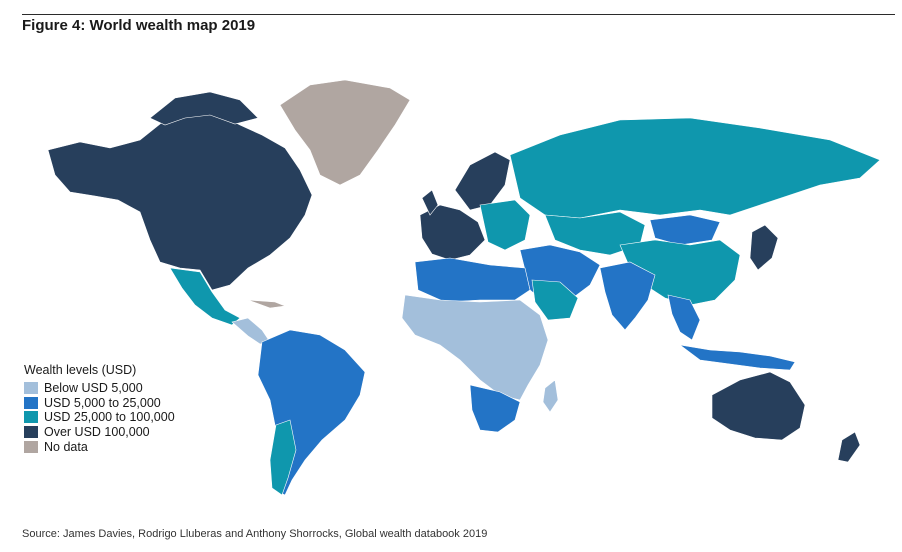 Image resolution: width=902 pixels, height=552 pixels. What do you see at coordinates (180, 199) in the screenshot?
I see `region-north-america` at bounding box center [180, 199].